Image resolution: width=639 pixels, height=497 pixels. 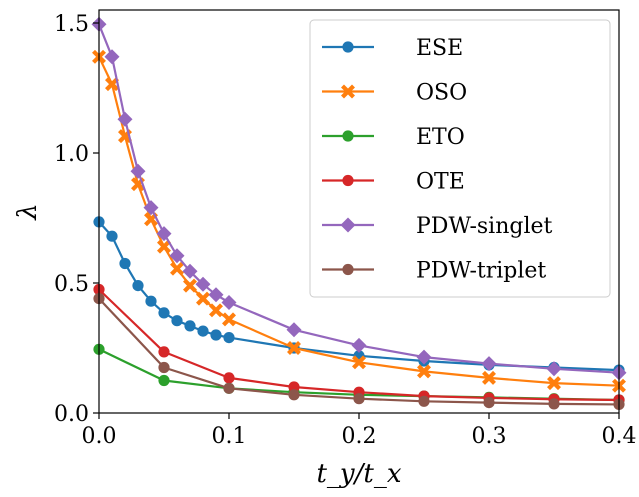 What do you see at coordinates (489, 436) in the screenshot?
I see `x-tick-label: 0.3` at bounding box center [489, 436].